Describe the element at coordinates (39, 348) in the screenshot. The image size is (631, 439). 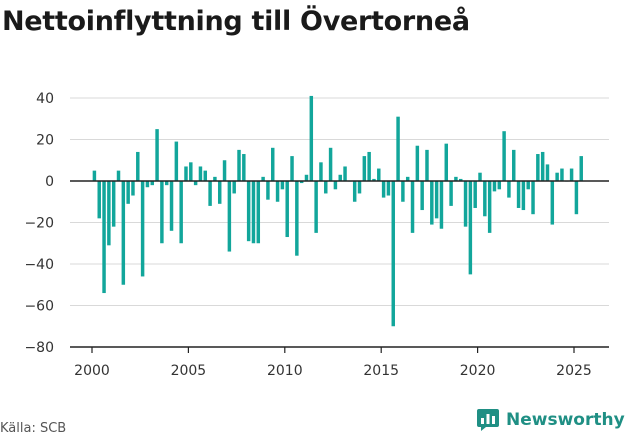
I see `y-tick-label: −80` at that location.